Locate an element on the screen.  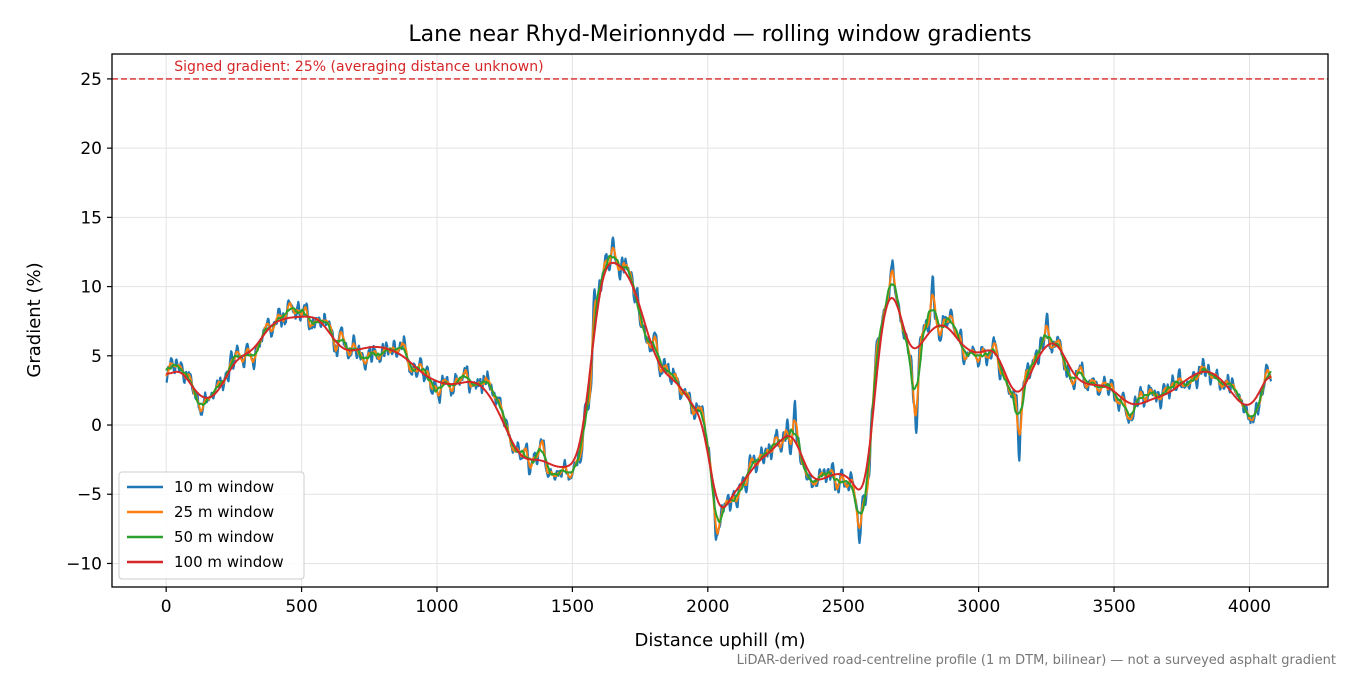
x-tick-label: 3500 is located at coordinates (1113, 607).